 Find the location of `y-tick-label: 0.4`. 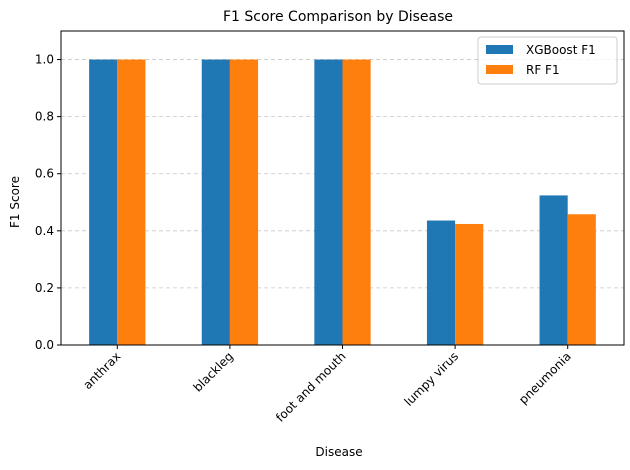

y-tick-label: 0.4 is located at coordinates (44, 231).